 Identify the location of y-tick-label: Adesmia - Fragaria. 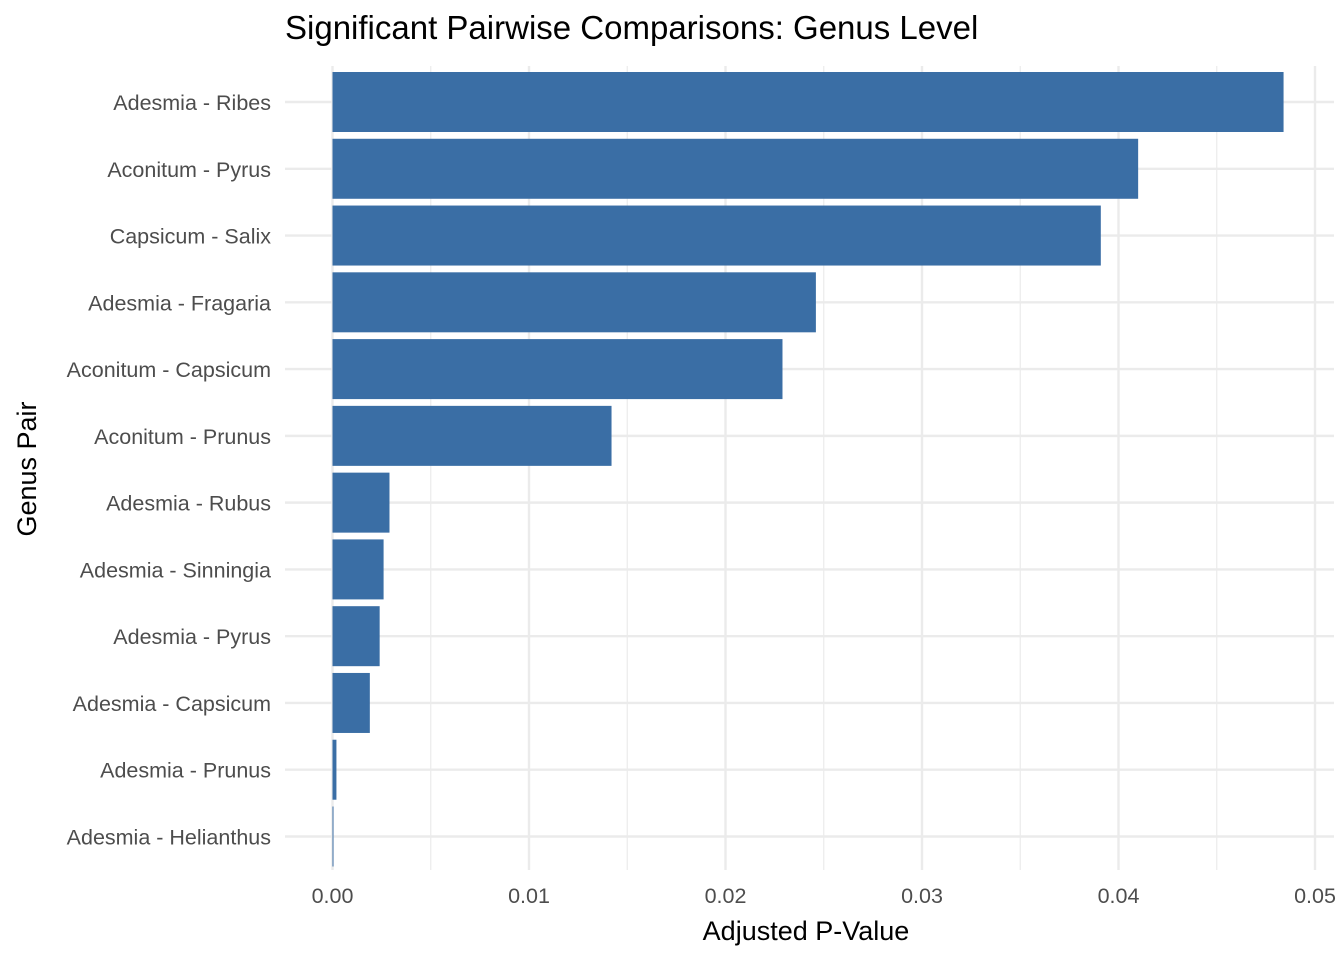
(179, 303).